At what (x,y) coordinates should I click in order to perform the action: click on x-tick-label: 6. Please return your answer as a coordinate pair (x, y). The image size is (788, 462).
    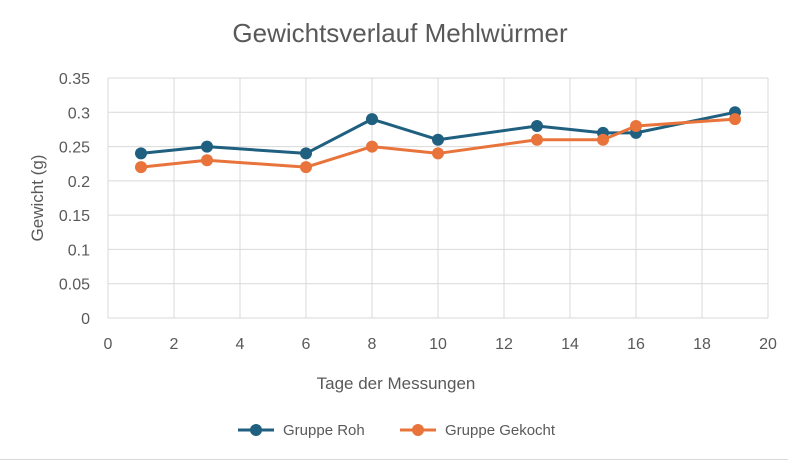
    Looking at the image, I should click on (306, 344).